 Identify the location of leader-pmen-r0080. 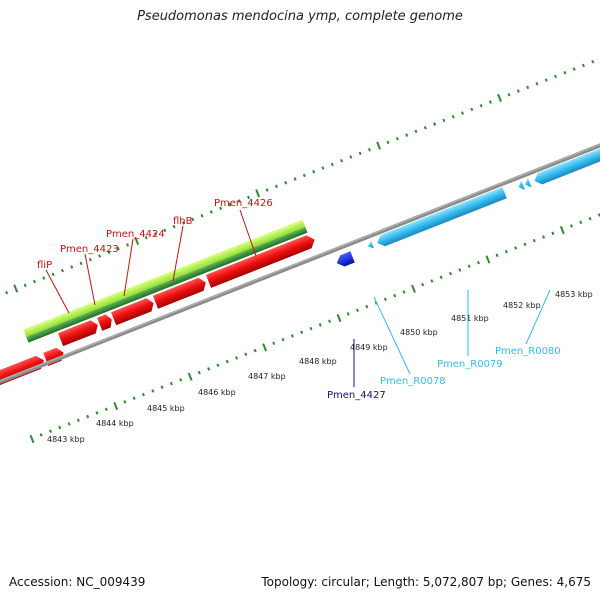
(538, 317).